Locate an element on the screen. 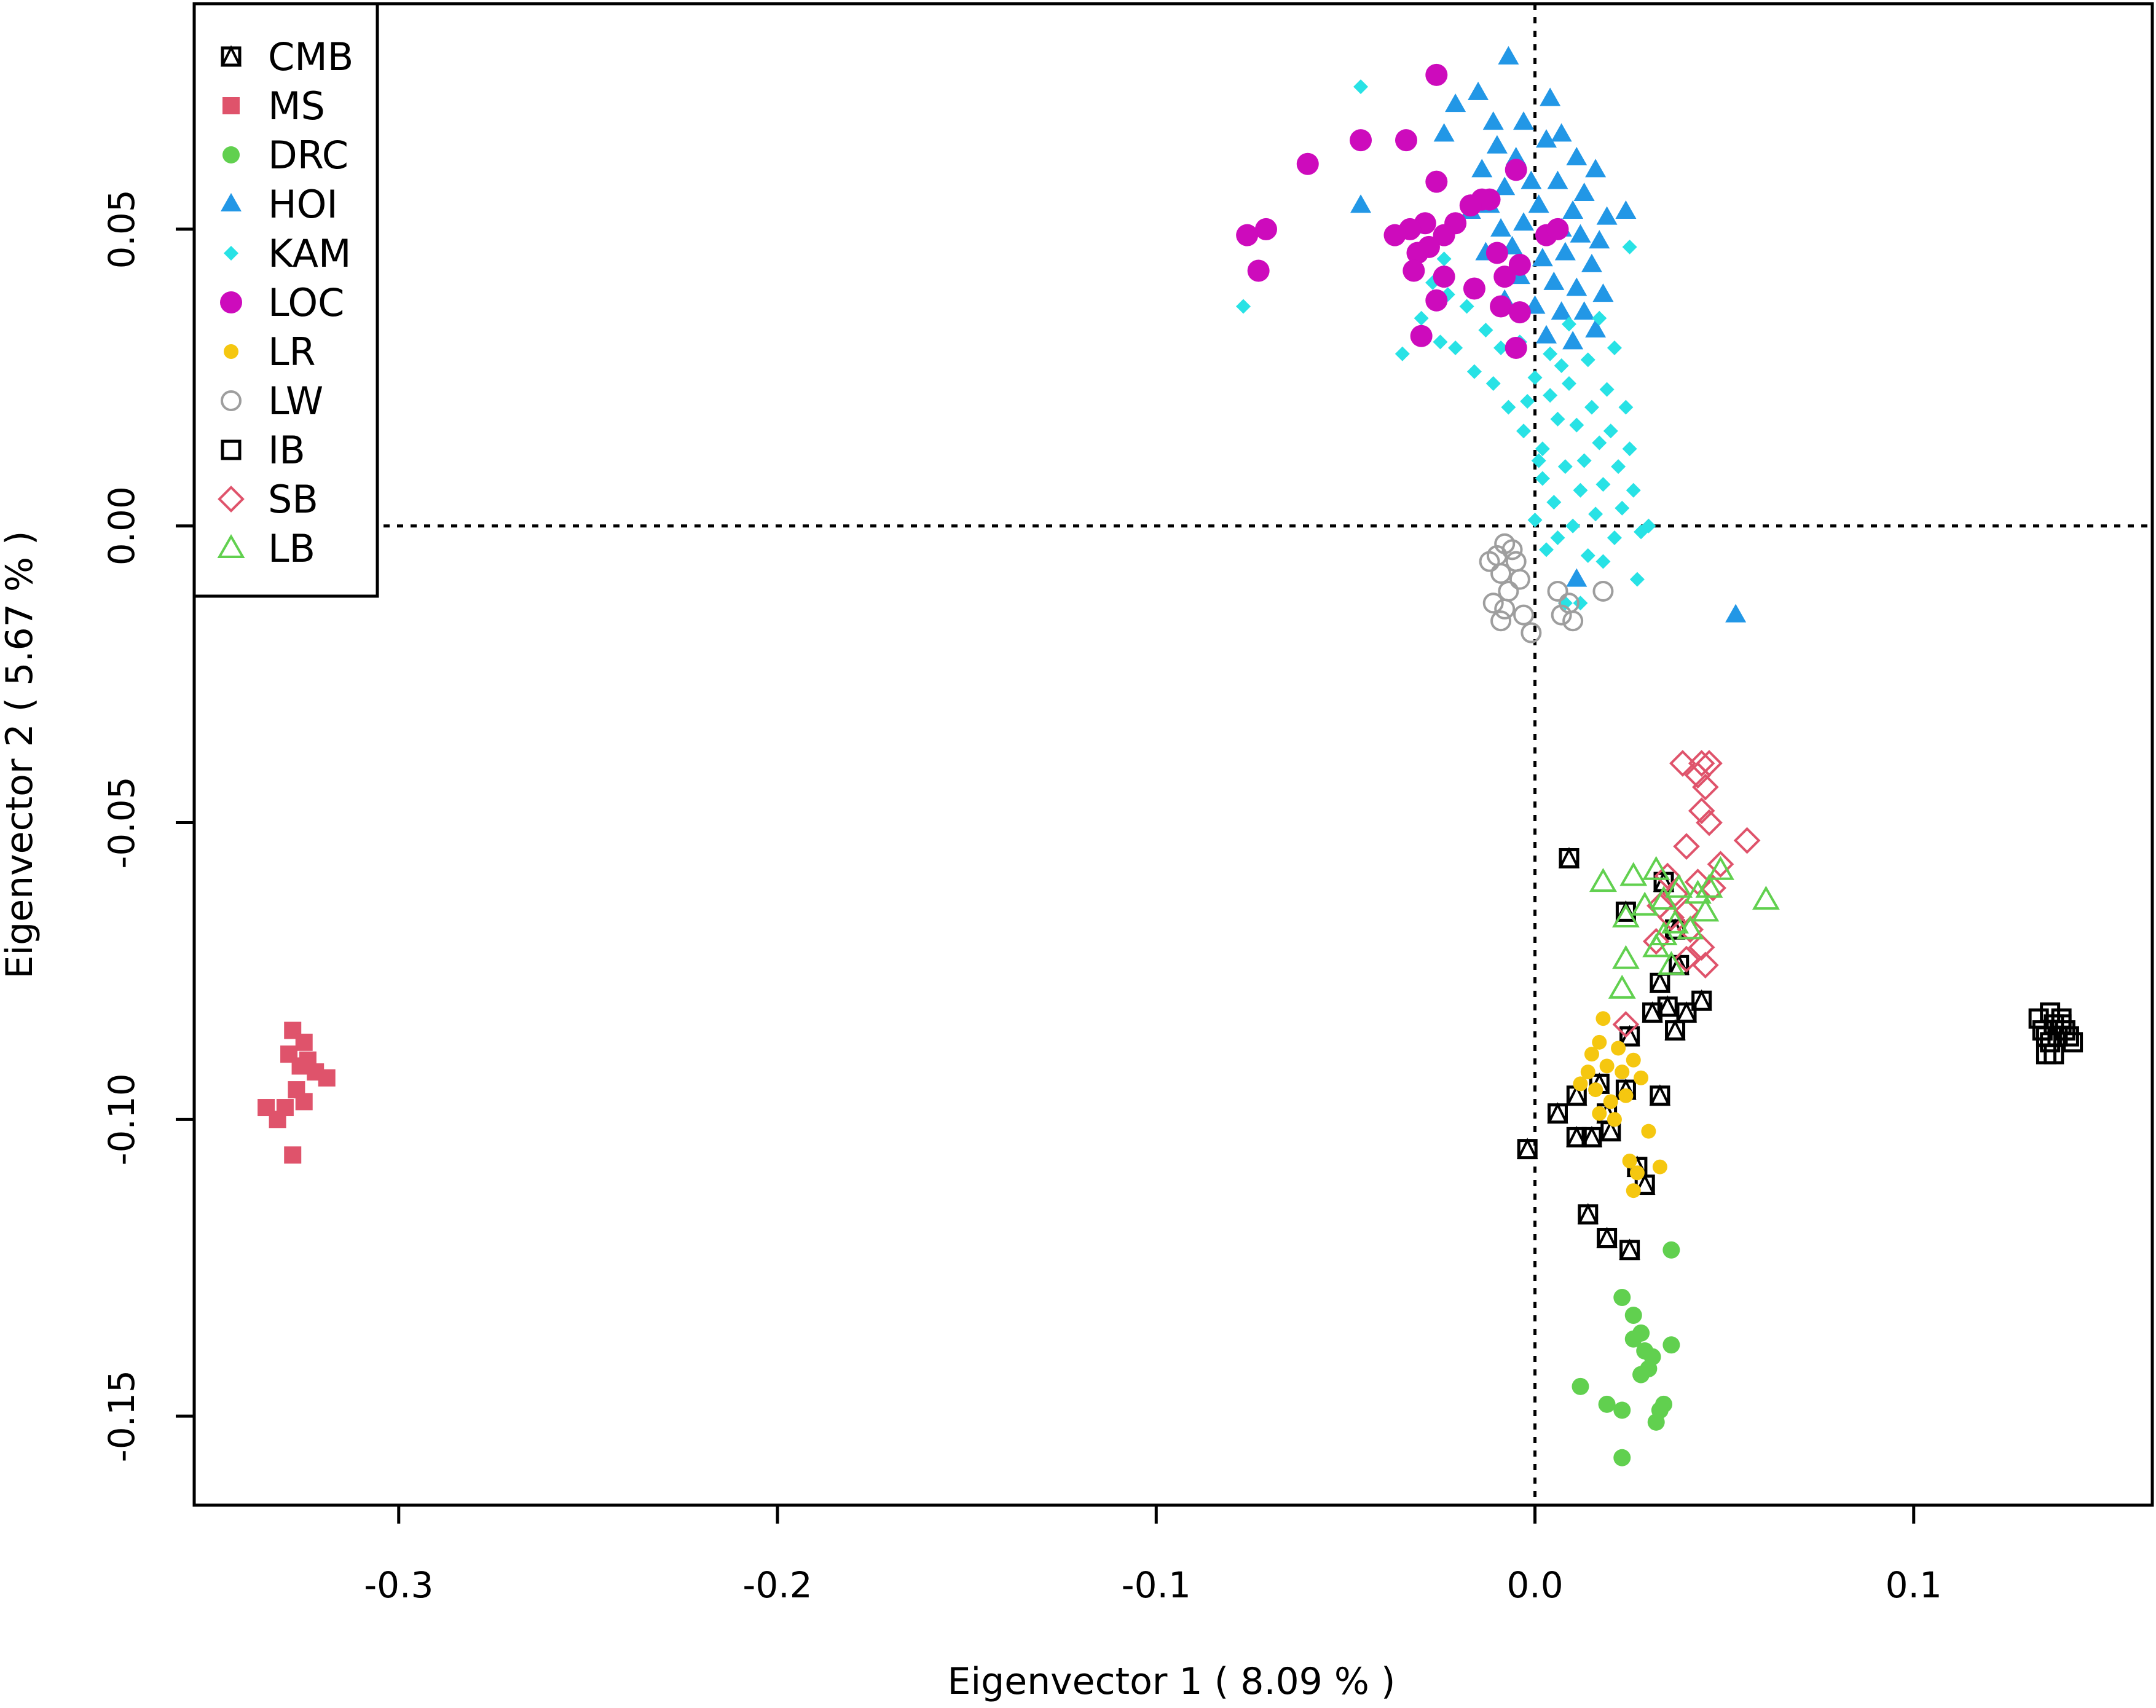 This screenshot has height=1708, width=2156. legend-label: CMB is located at coordinates (310, 56).